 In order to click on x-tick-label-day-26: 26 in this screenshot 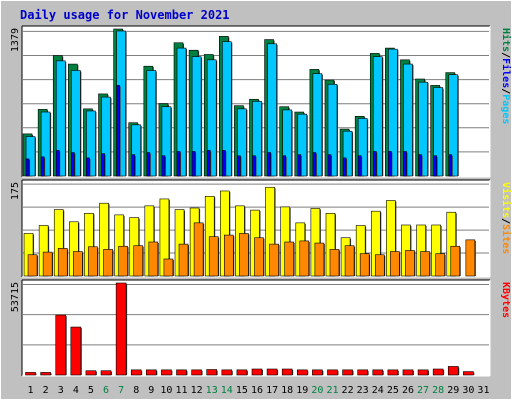, I will do `click(408, 390)`.